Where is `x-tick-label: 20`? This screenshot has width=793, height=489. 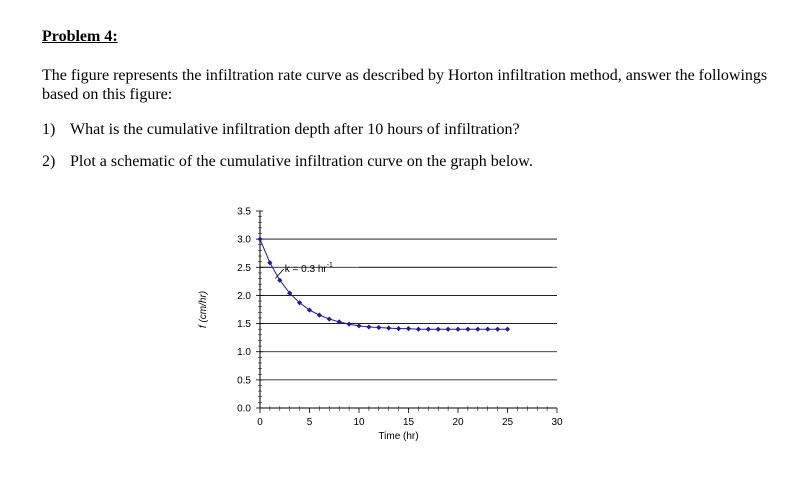 x-tick-label: 20 is located at coordinates (458, 422).